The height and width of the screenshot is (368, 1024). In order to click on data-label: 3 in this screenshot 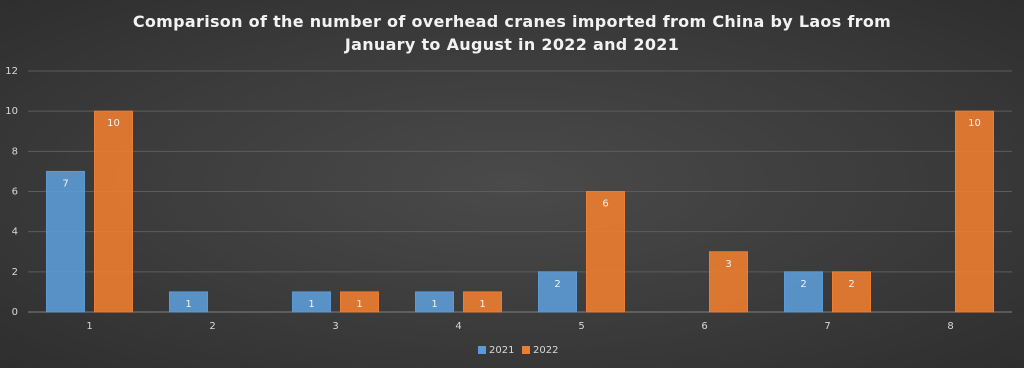, I will do `click(728, 264)`.